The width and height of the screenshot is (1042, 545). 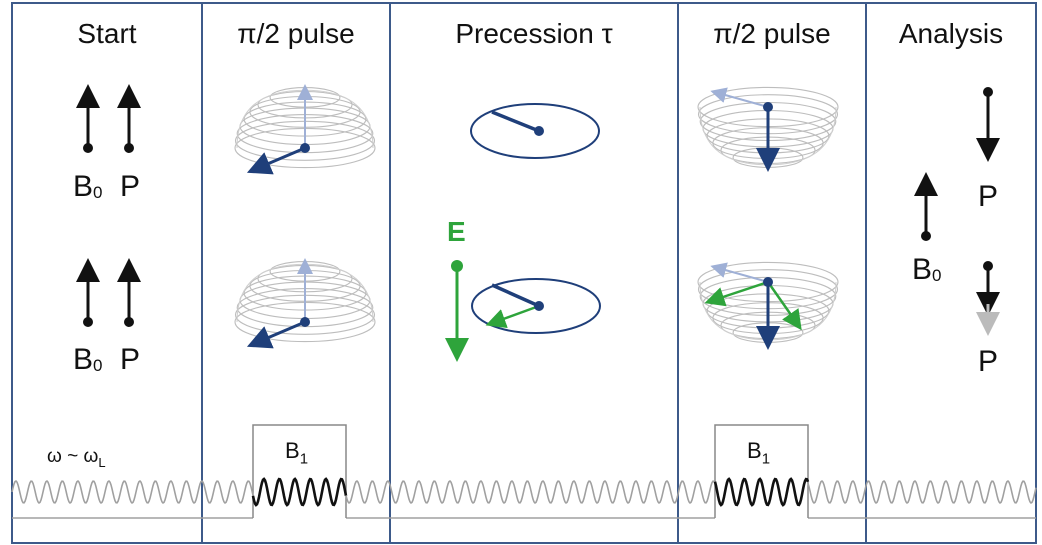 I want to click on label-b0-start-top: B0, so click(x=88, y=186).